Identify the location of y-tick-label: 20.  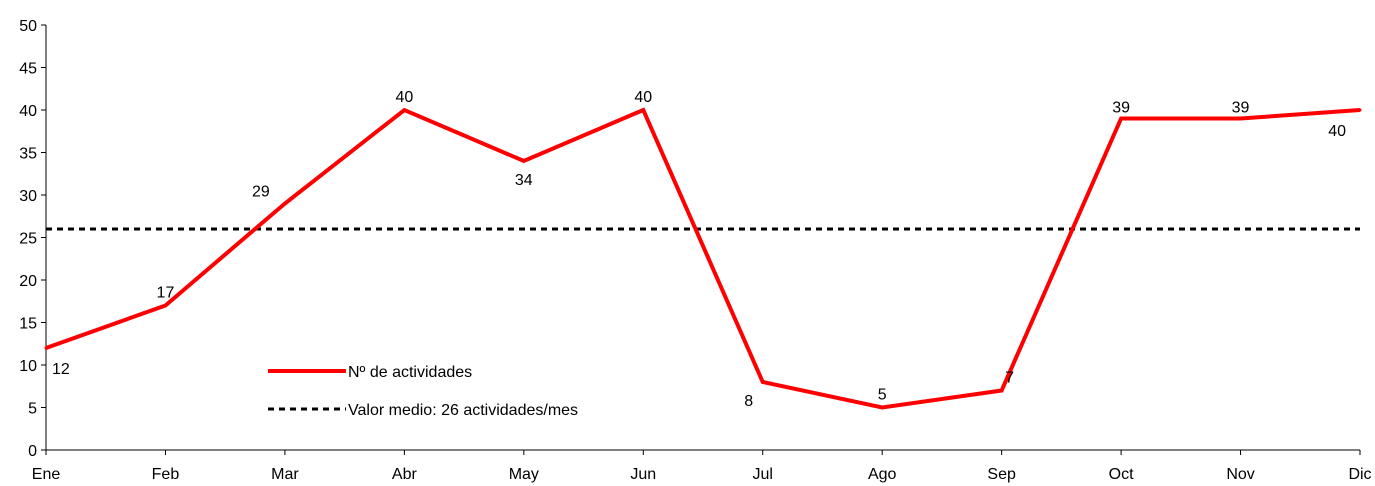
(28, 281).